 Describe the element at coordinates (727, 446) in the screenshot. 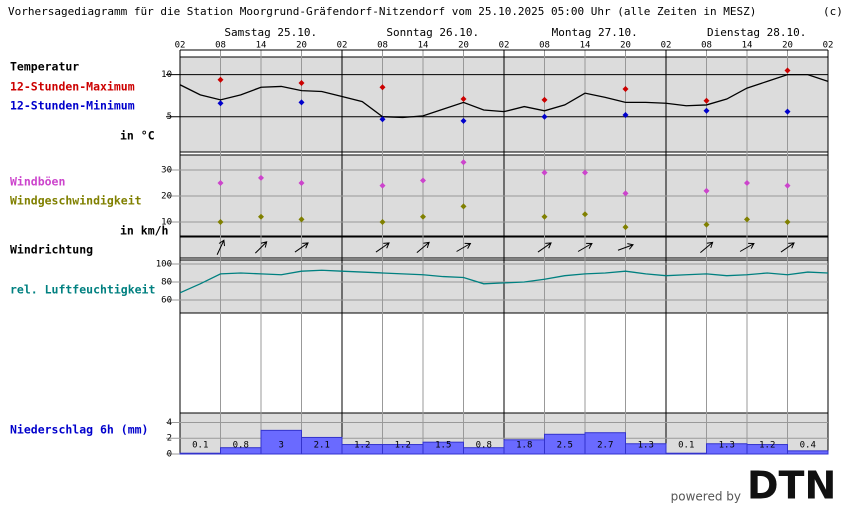

I see `bar-label: 1.3` at that location.